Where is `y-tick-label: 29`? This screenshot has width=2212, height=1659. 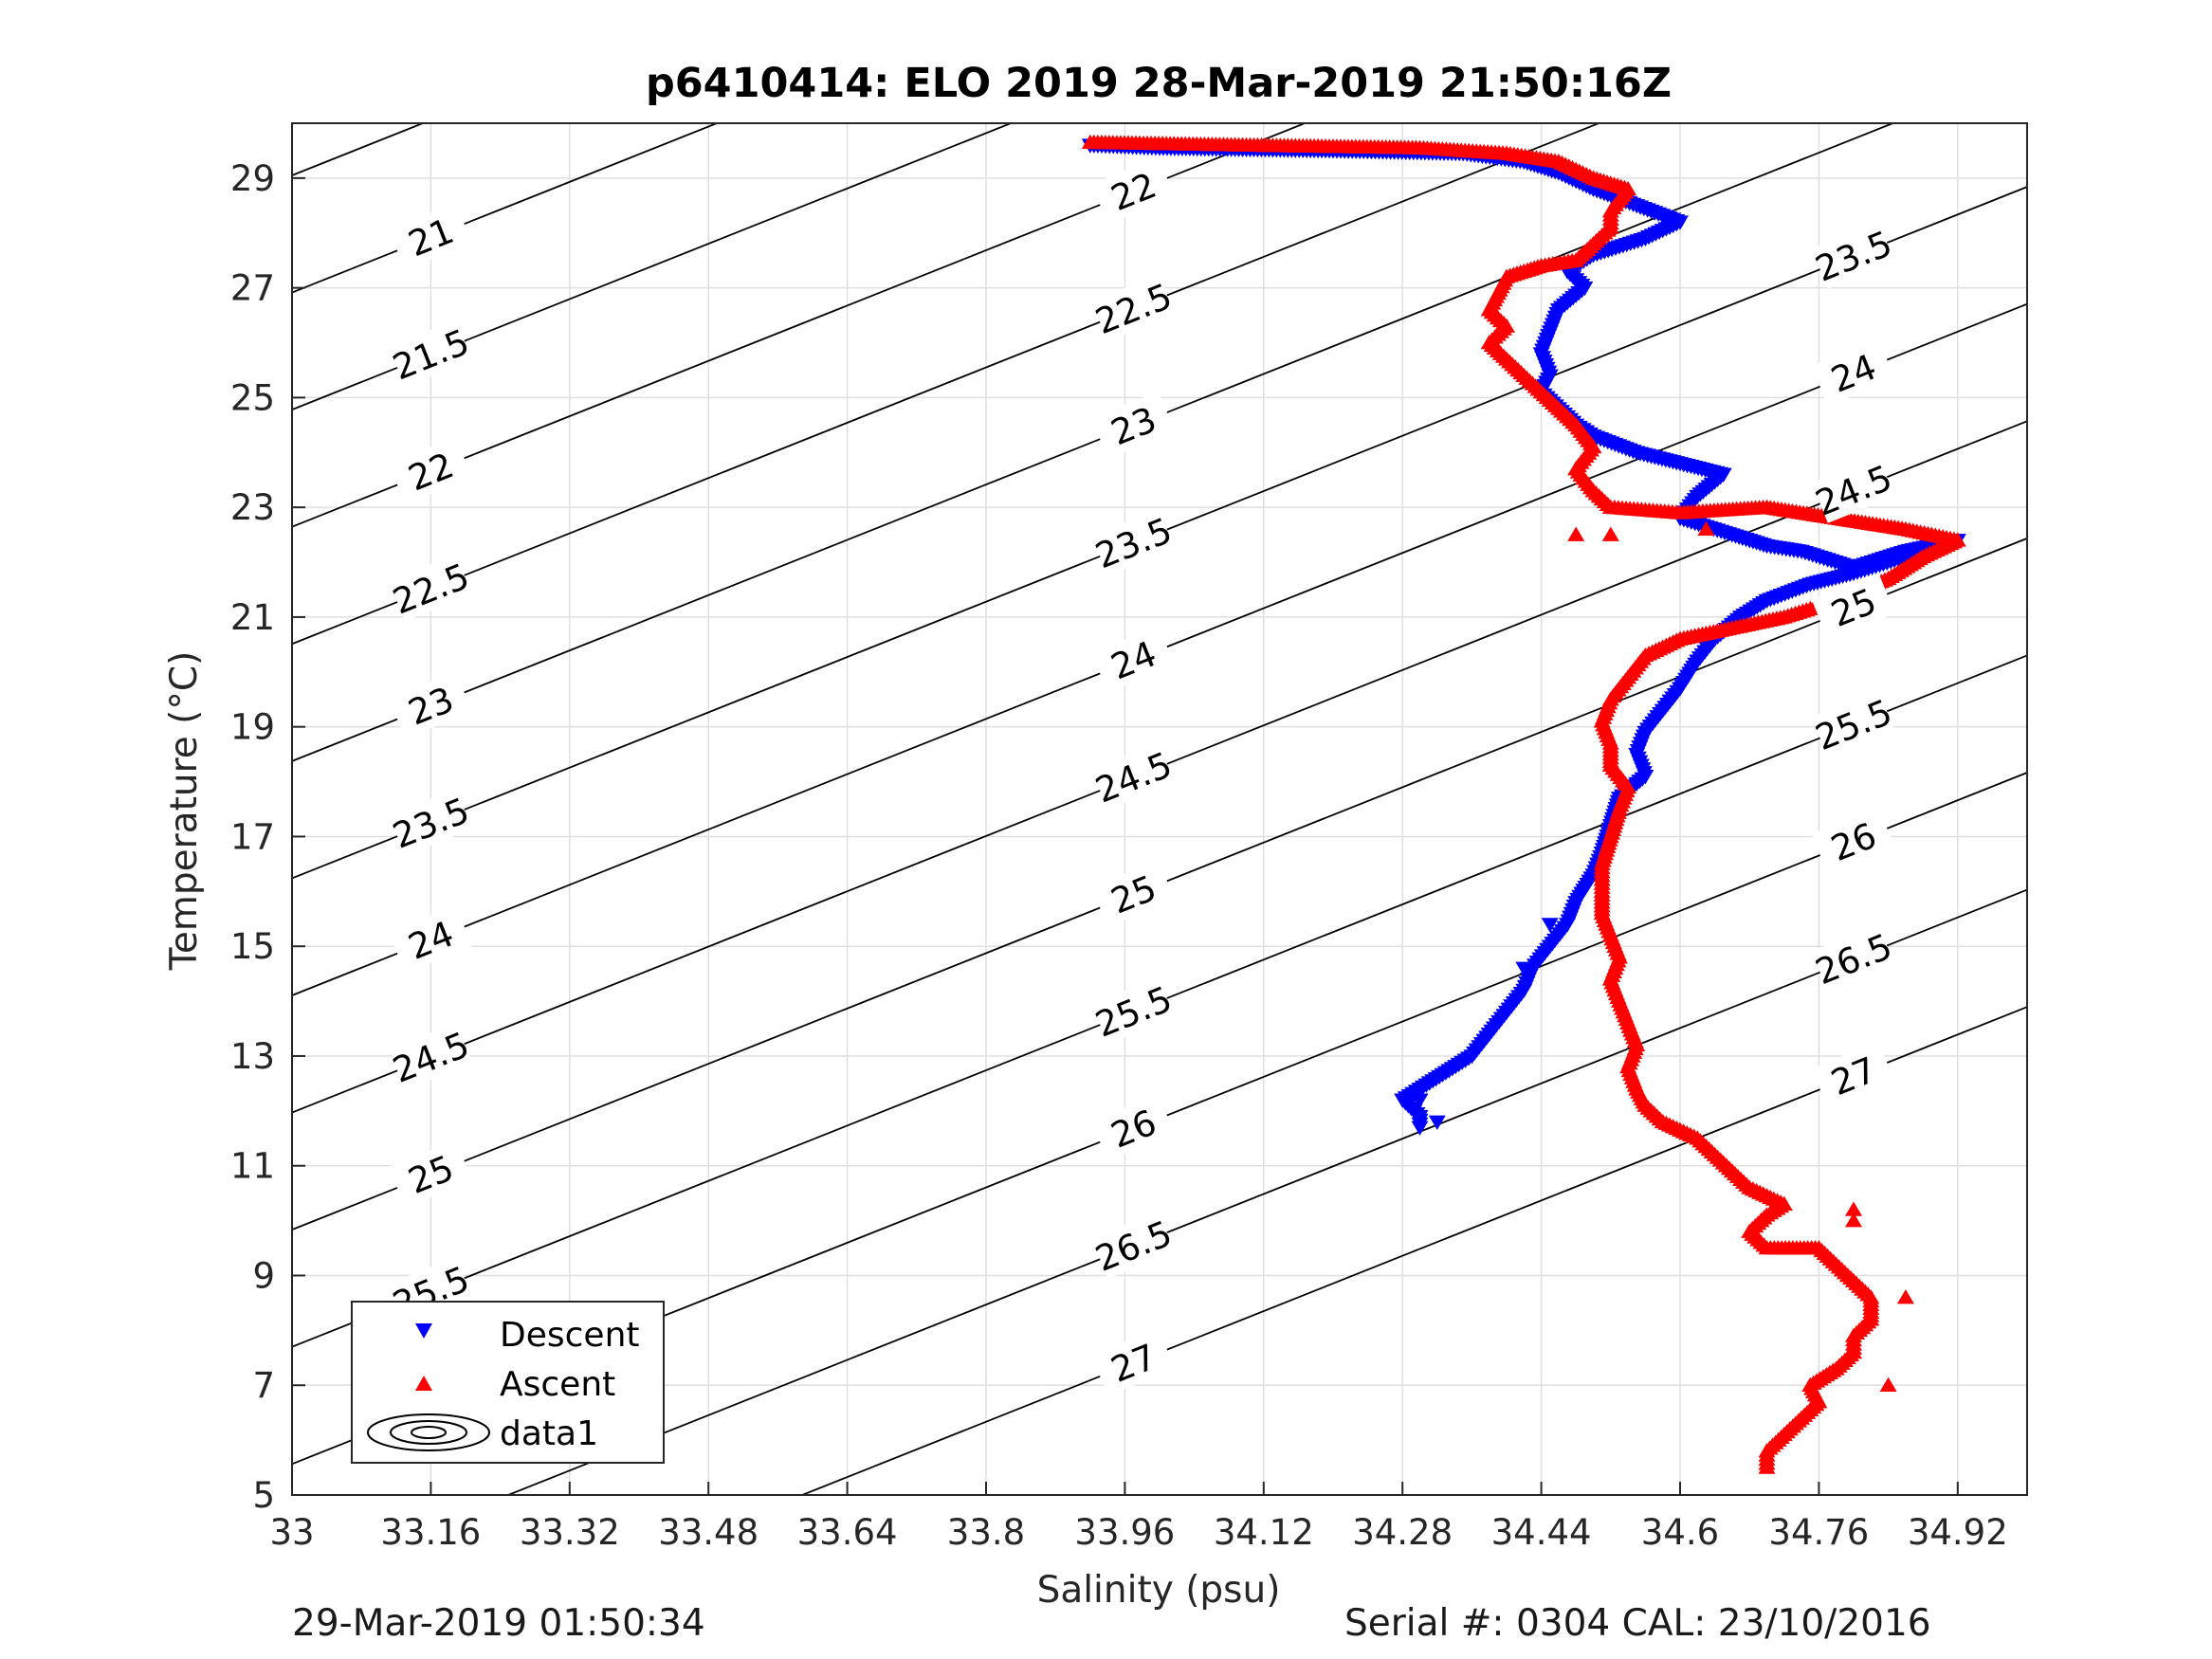
y-tick-label: 29 is located at coordinates (252, 178).